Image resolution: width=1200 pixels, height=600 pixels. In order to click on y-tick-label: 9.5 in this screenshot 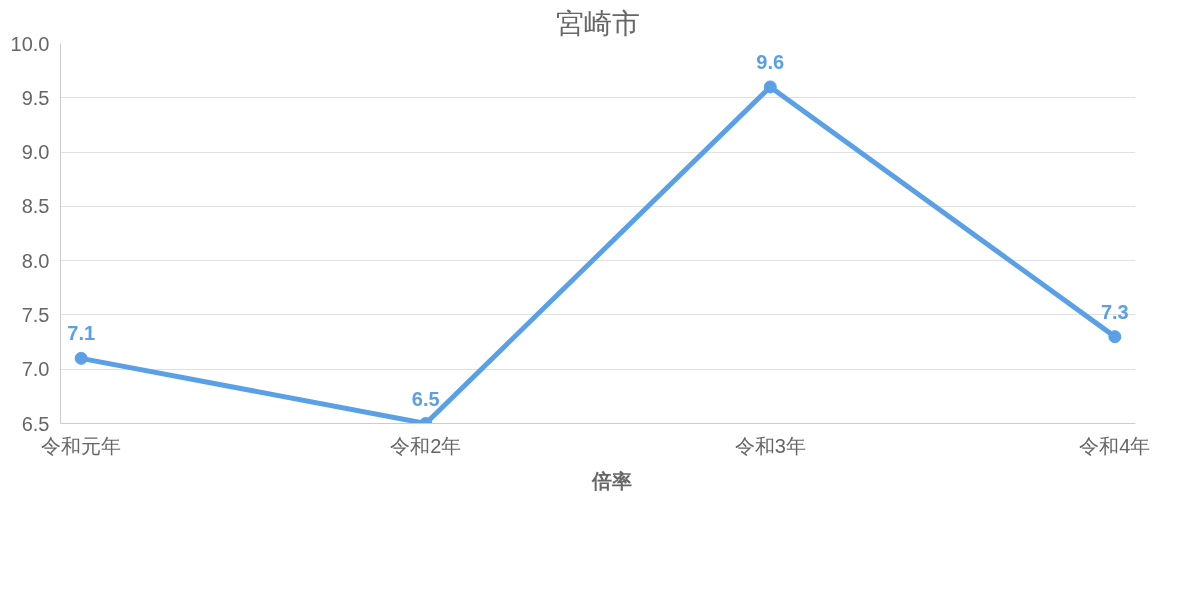, I will do `click(35, 97)`.